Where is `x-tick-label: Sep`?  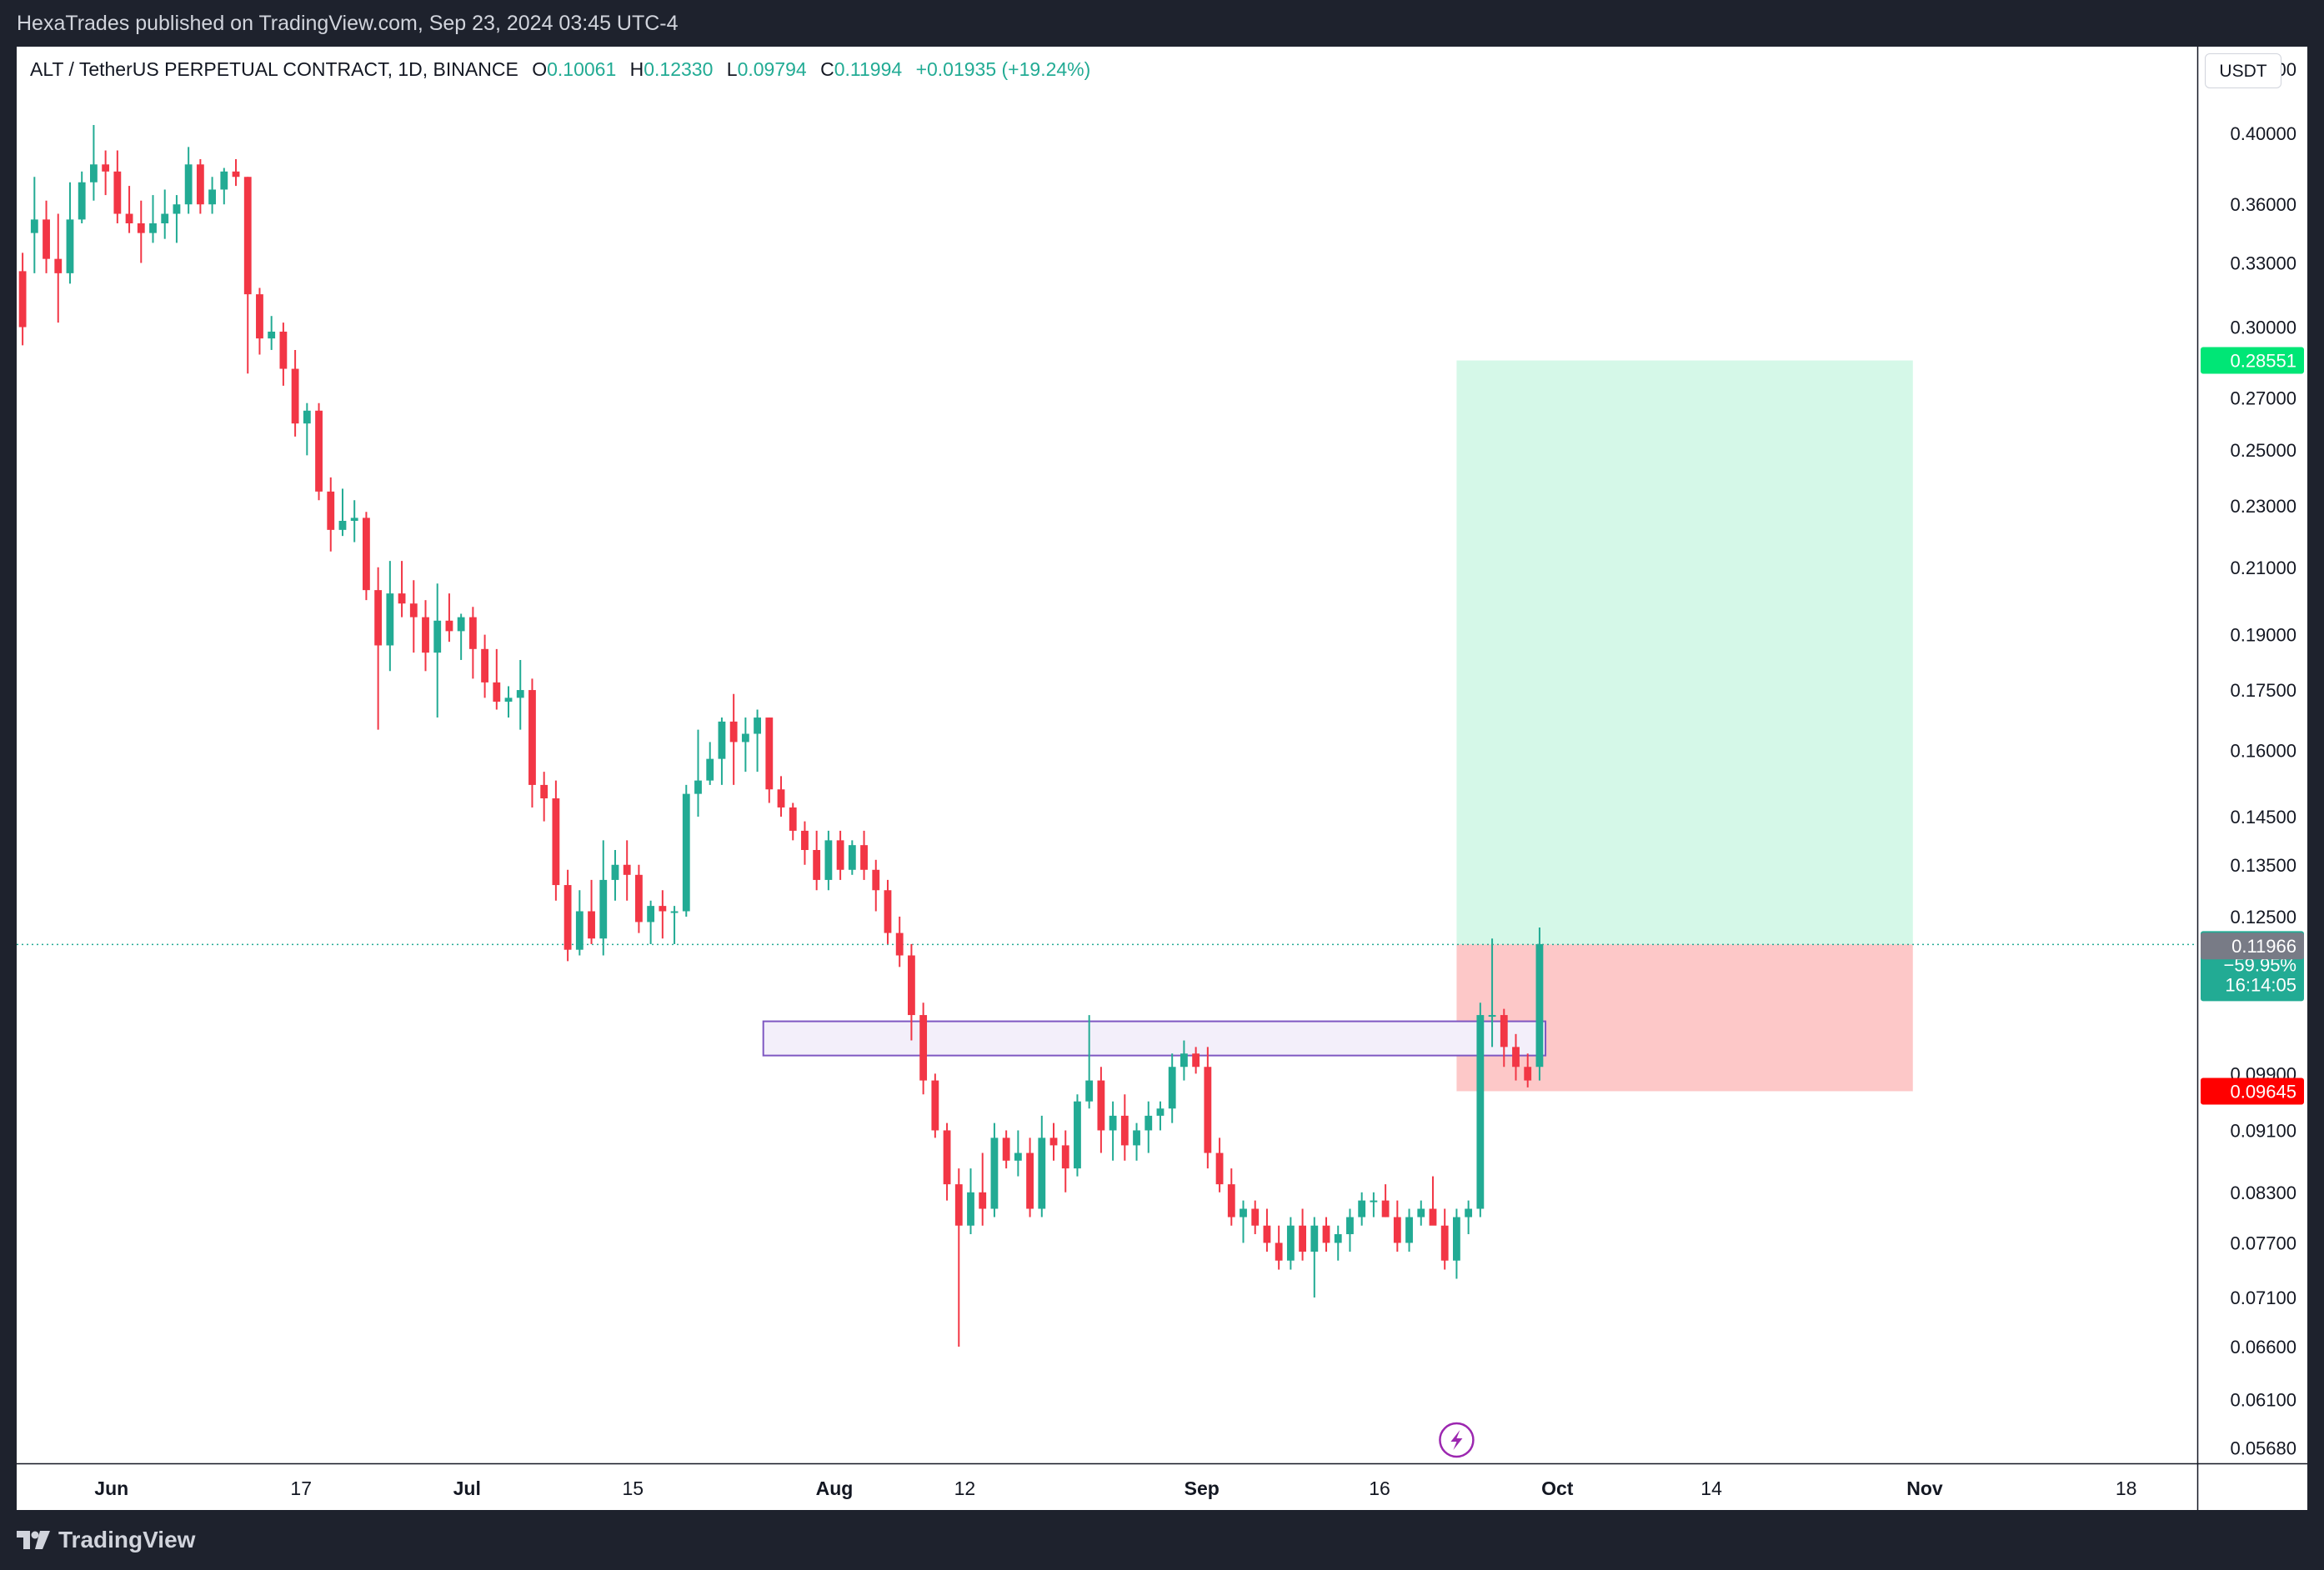
x-tick-label: Sep is located at coordinates (1203, 1488).